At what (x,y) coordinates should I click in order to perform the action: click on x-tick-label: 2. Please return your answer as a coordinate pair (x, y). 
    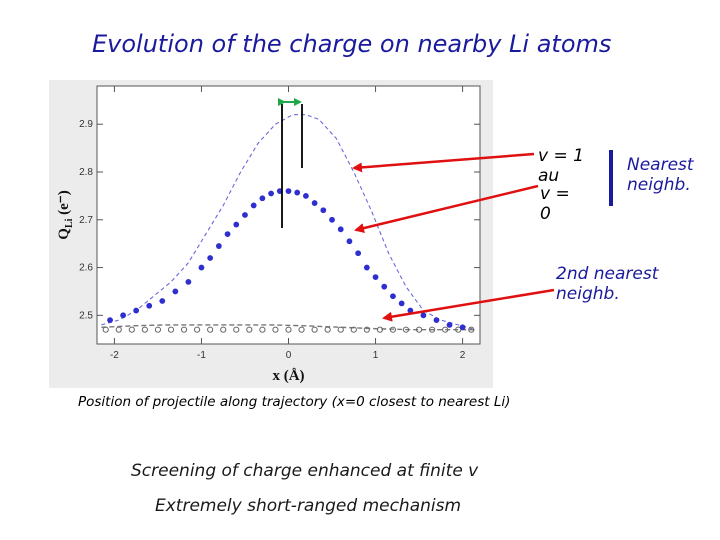
    Looking at the image, I should click on (463, 355).